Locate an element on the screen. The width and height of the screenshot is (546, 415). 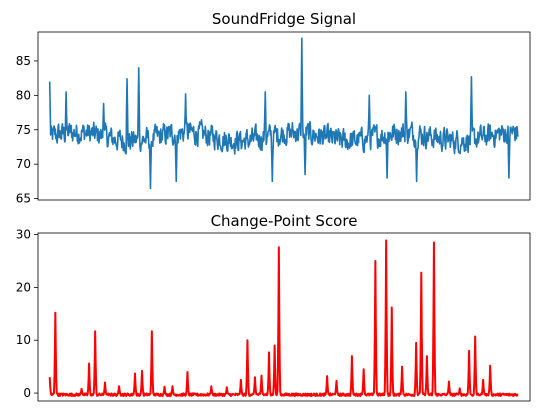
y-tick-label: 70 is located at coordinates (23, 164).